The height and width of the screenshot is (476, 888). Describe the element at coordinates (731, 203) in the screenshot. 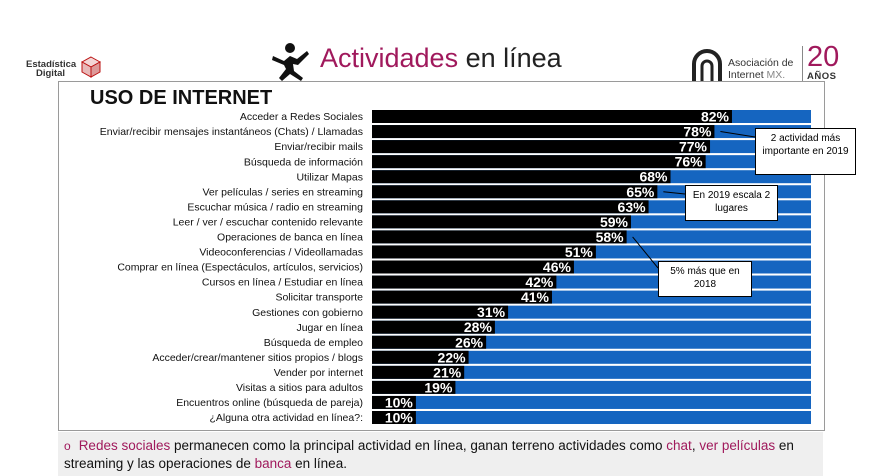

I see `callout-streaming: En 2019 escala 2 lugares` at that location.